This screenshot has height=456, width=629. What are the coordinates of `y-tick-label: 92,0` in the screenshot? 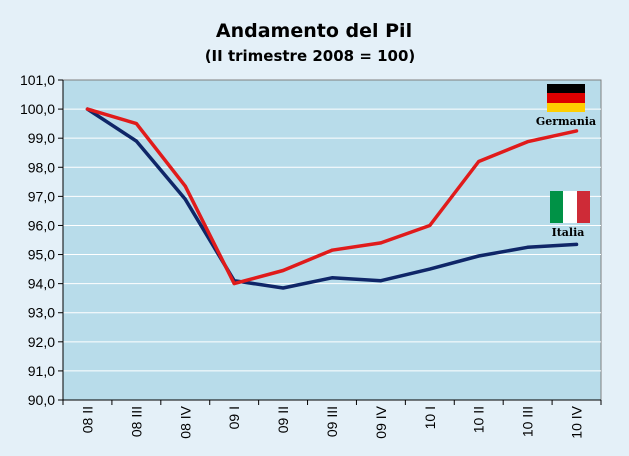 It's located at (41, 342).